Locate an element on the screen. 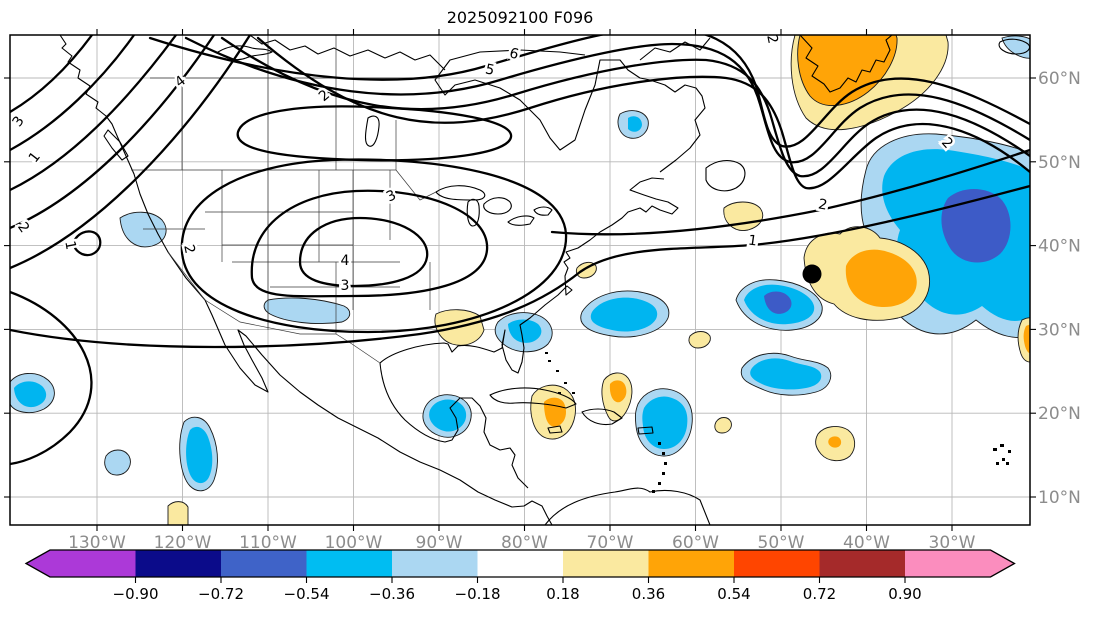 The height and width of the screenshot is (619, 1105). bahamas-islands is located at coordinates (560, 373).